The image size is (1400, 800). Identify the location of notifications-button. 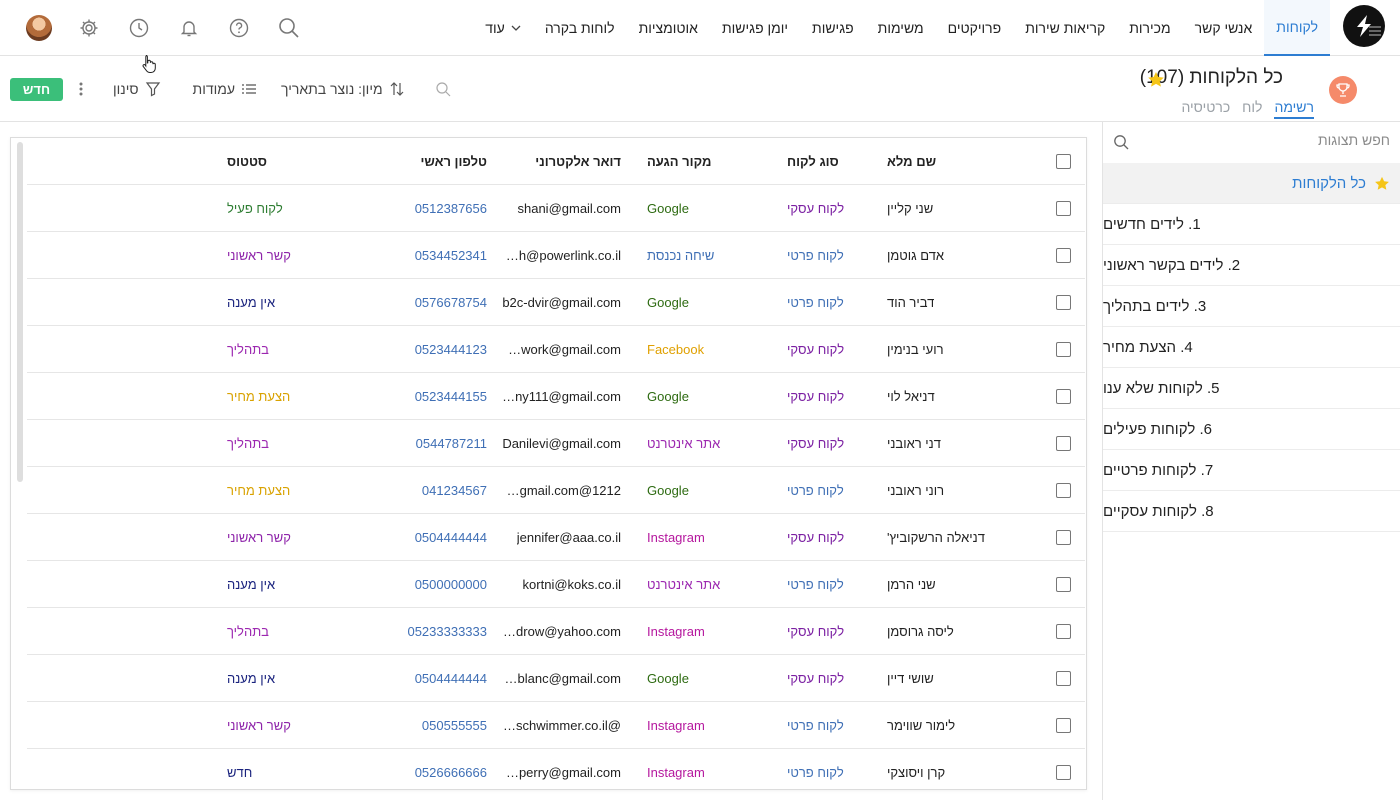
(189, 28).